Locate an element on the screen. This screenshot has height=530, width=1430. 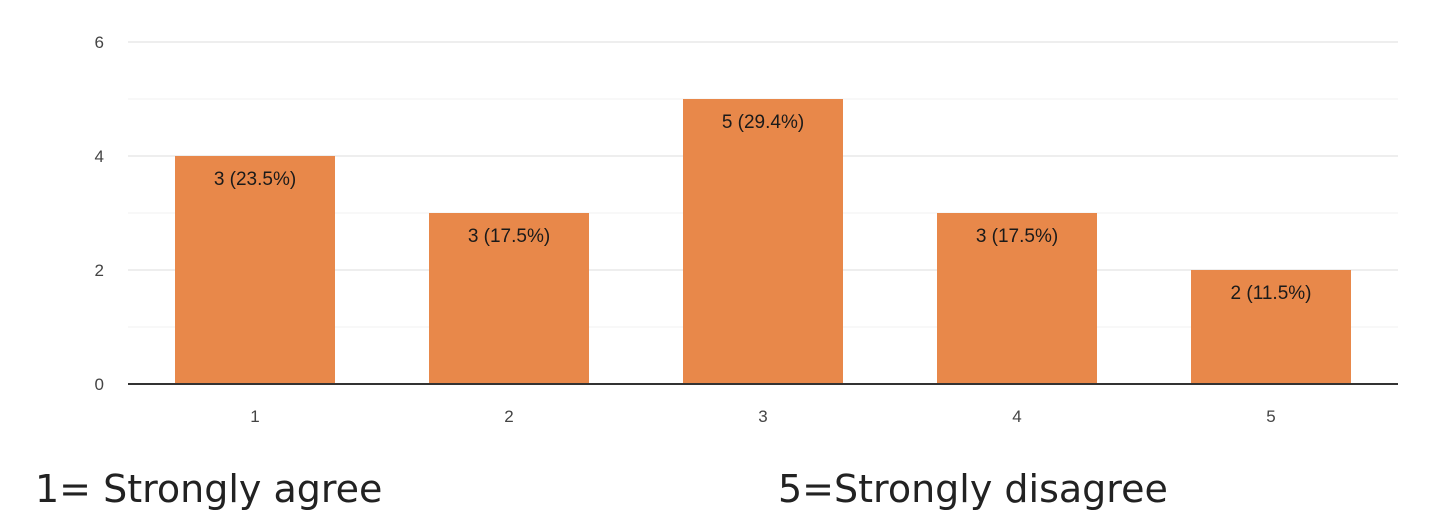
bar-data-label: 5 (29.4%) is located at coordinates (763, 122).